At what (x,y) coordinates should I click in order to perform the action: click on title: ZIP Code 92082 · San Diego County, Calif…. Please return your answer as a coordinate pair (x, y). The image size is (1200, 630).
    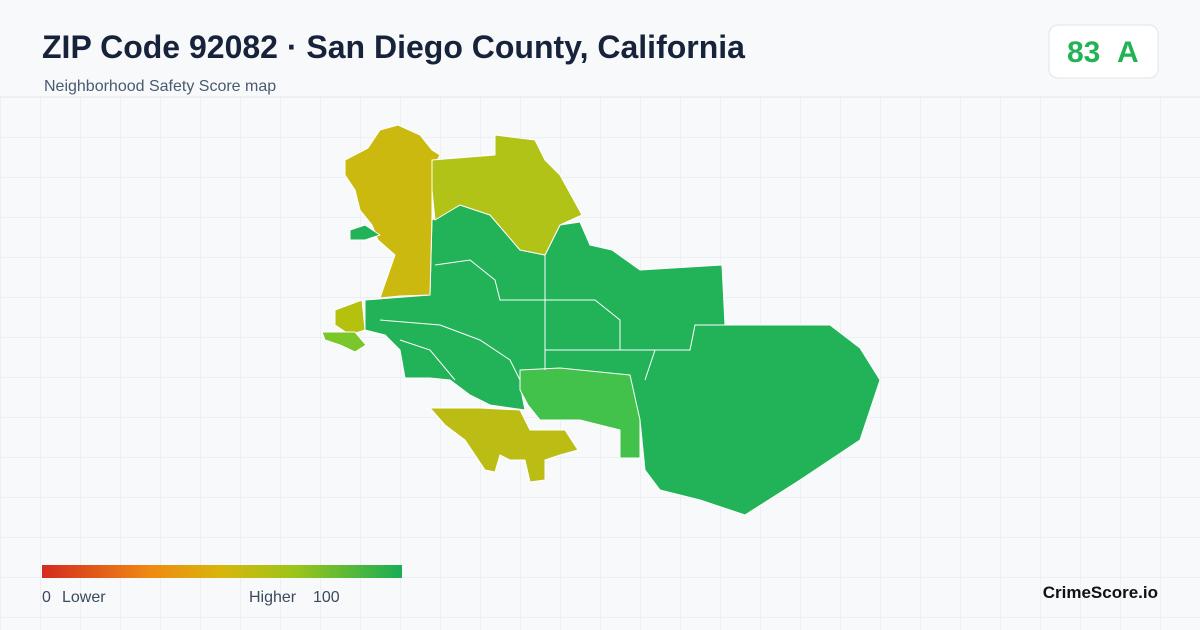
    Looking at the image, I should click on (393, 47).